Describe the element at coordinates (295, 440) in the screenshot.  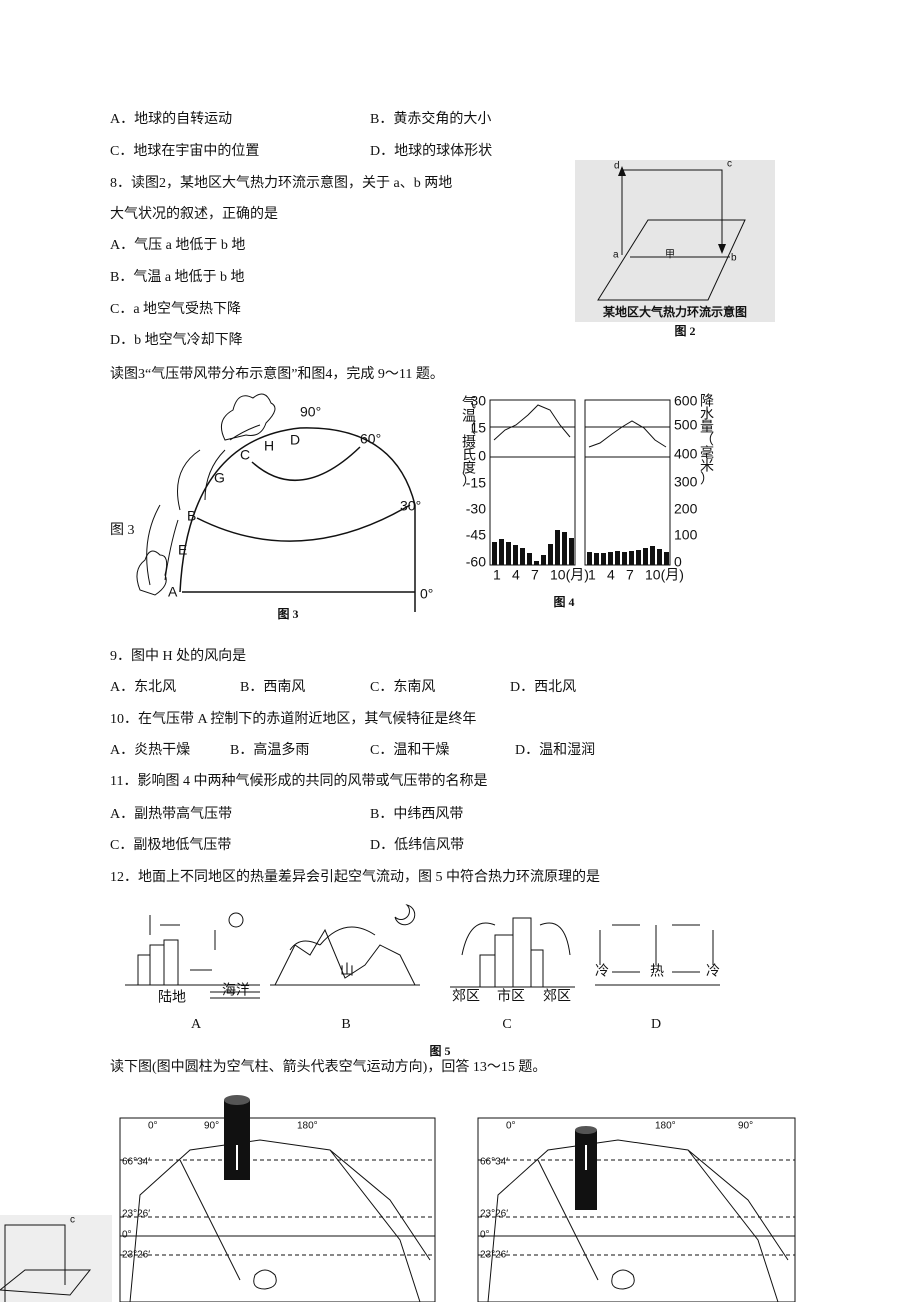
I see `label: D` at that location.